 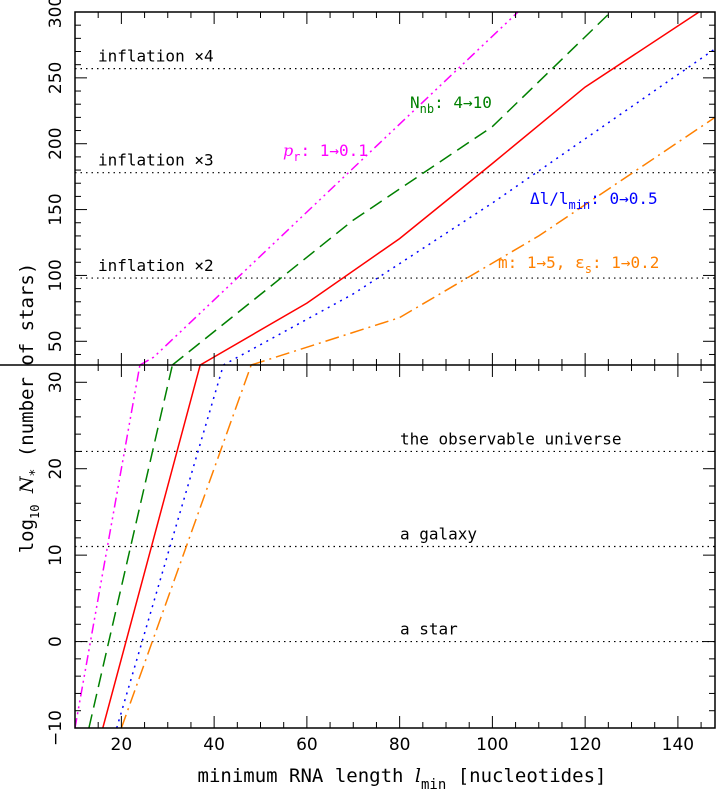 I want to click on y-tick-label: 20, so click(x=56, y=469).